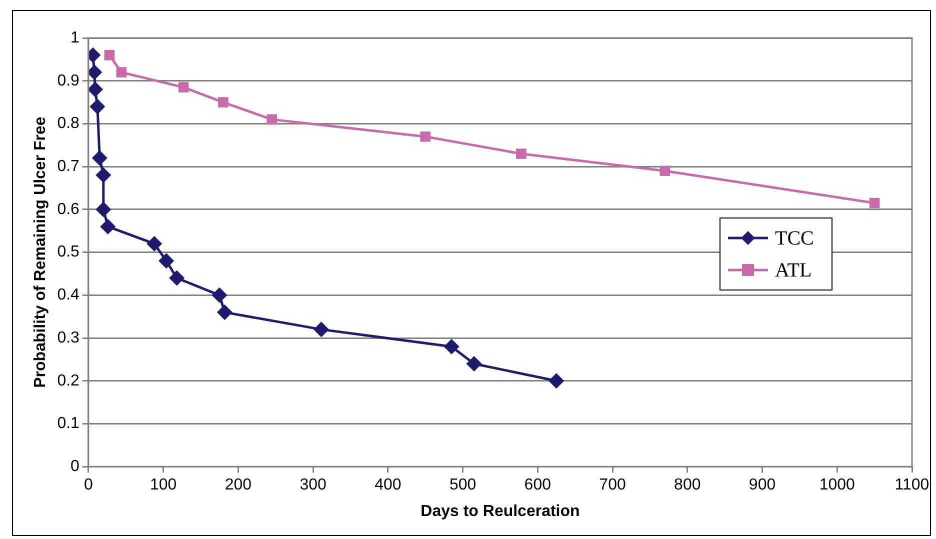 This screenshot has height=539, width=936. I want to click on y-tick-label: 0.1, so click(68, 423).